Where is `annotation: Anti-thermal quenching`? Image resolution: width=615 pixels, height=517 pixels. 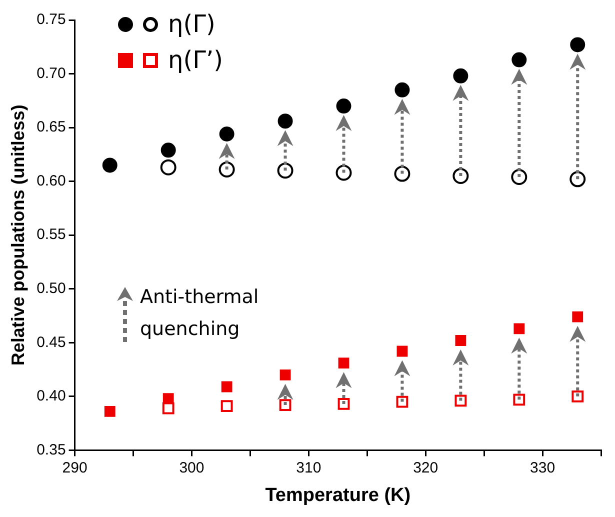 annotation: Anti-thermal quenching is located at coordinates (200, 313).